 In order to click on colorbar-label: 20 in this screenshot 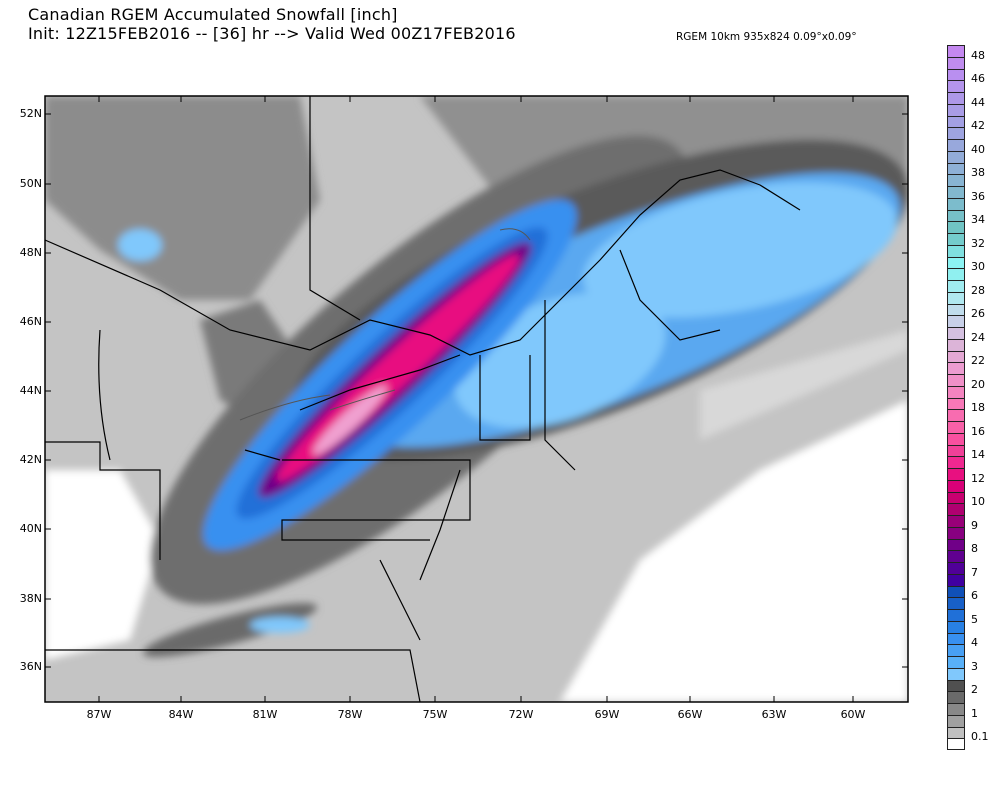, I will do `click(978, 384)`.